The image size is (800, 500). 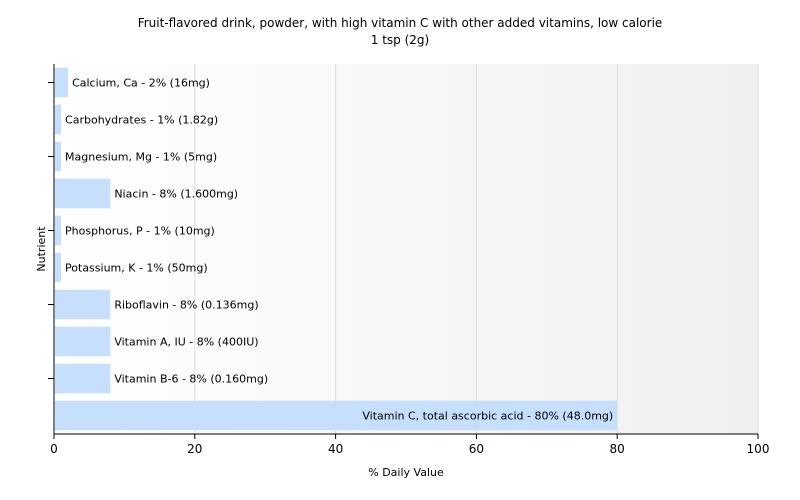 I want to click on bar-label: Riboflavin - 8% (0.136mg), so click(x=186, y=305).